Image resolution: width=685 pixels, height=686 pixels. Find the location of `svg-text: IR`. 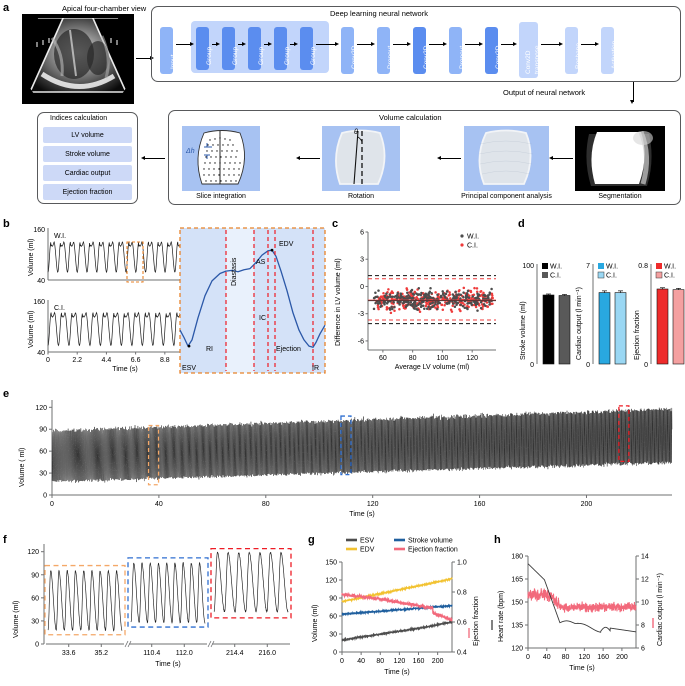

svg-text: IR is located at coordinates (315, 368).